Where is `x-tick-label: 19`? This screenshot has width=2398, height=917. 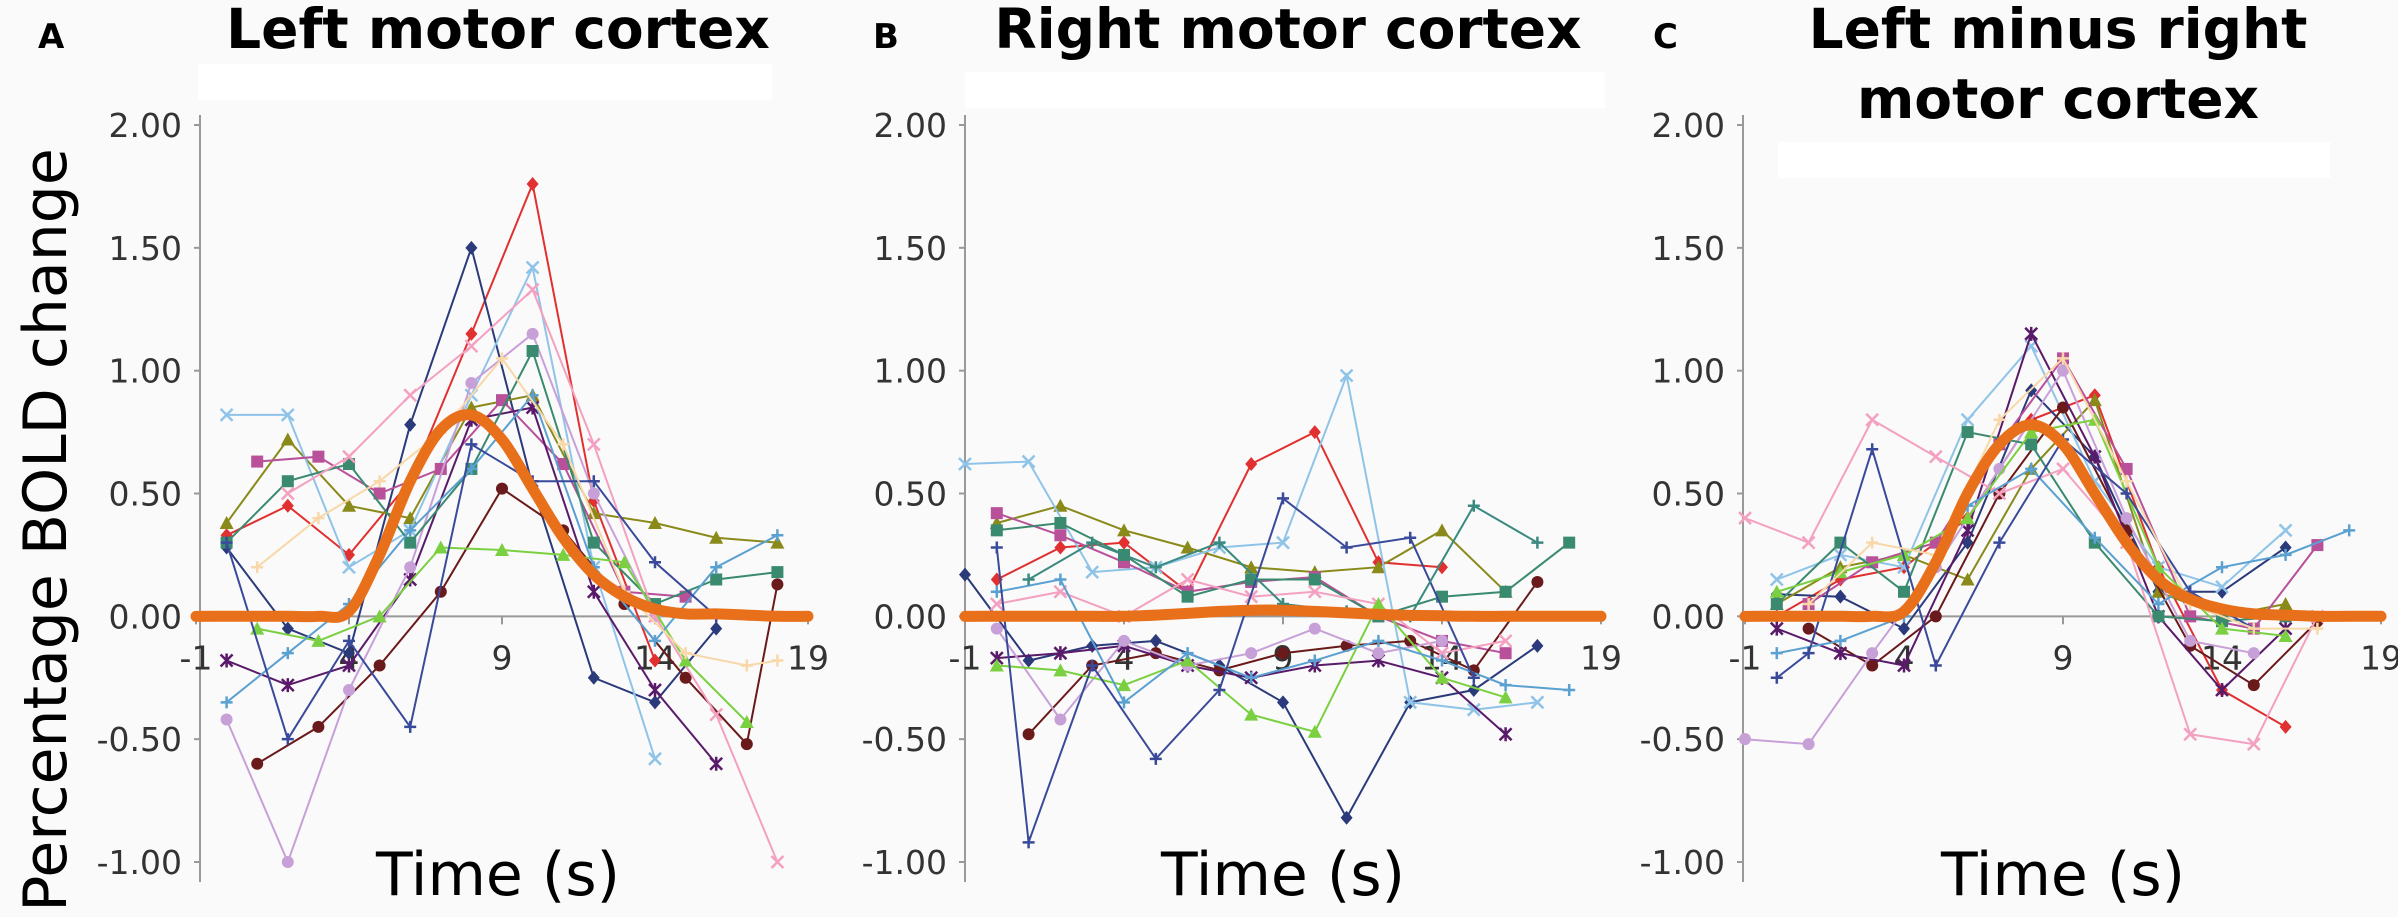
x-tick-label: 19 is located at coordinates (808, 657).